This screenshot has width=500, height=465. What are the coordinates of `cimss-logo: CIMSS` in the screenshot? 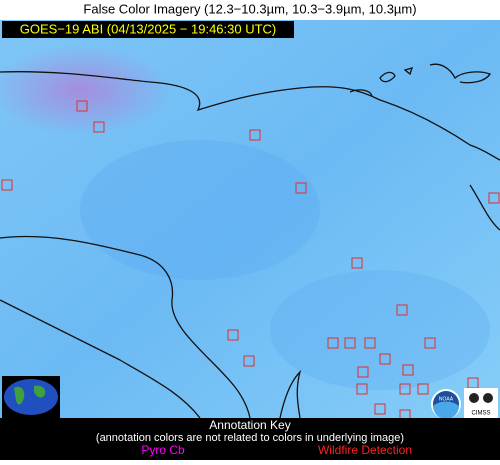 It's located at (481, 403).